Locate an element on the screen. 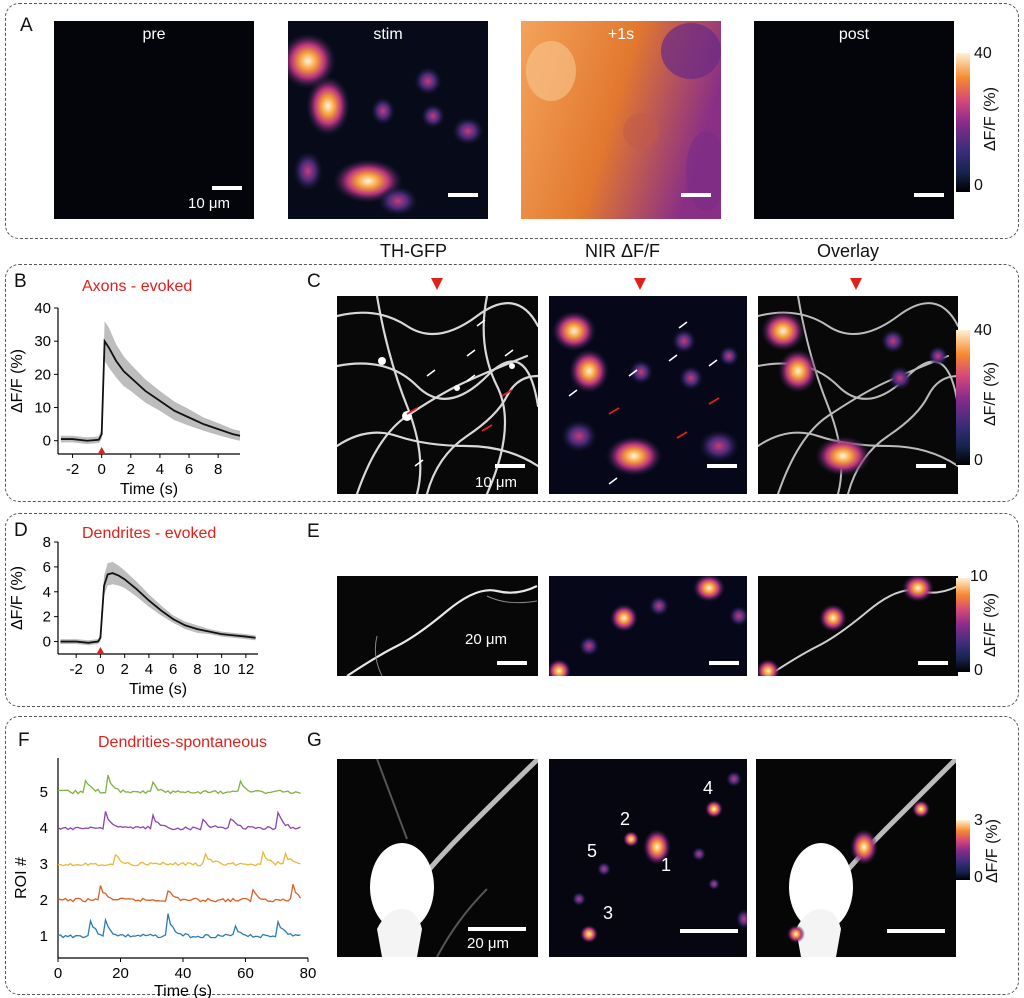  scalebar-post is located at coordinates (929, 195).